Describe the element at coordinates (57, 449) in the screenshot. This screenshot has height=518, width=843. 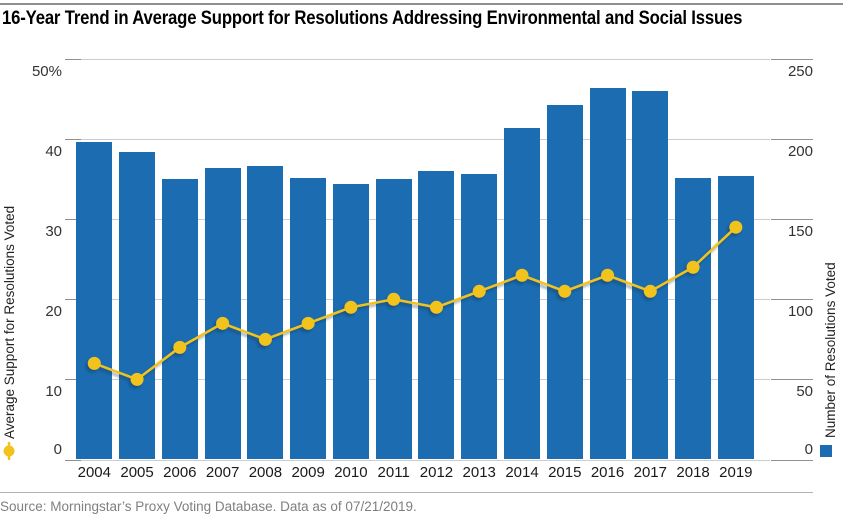
I see `left-axis-tick-label: 0` at that location.